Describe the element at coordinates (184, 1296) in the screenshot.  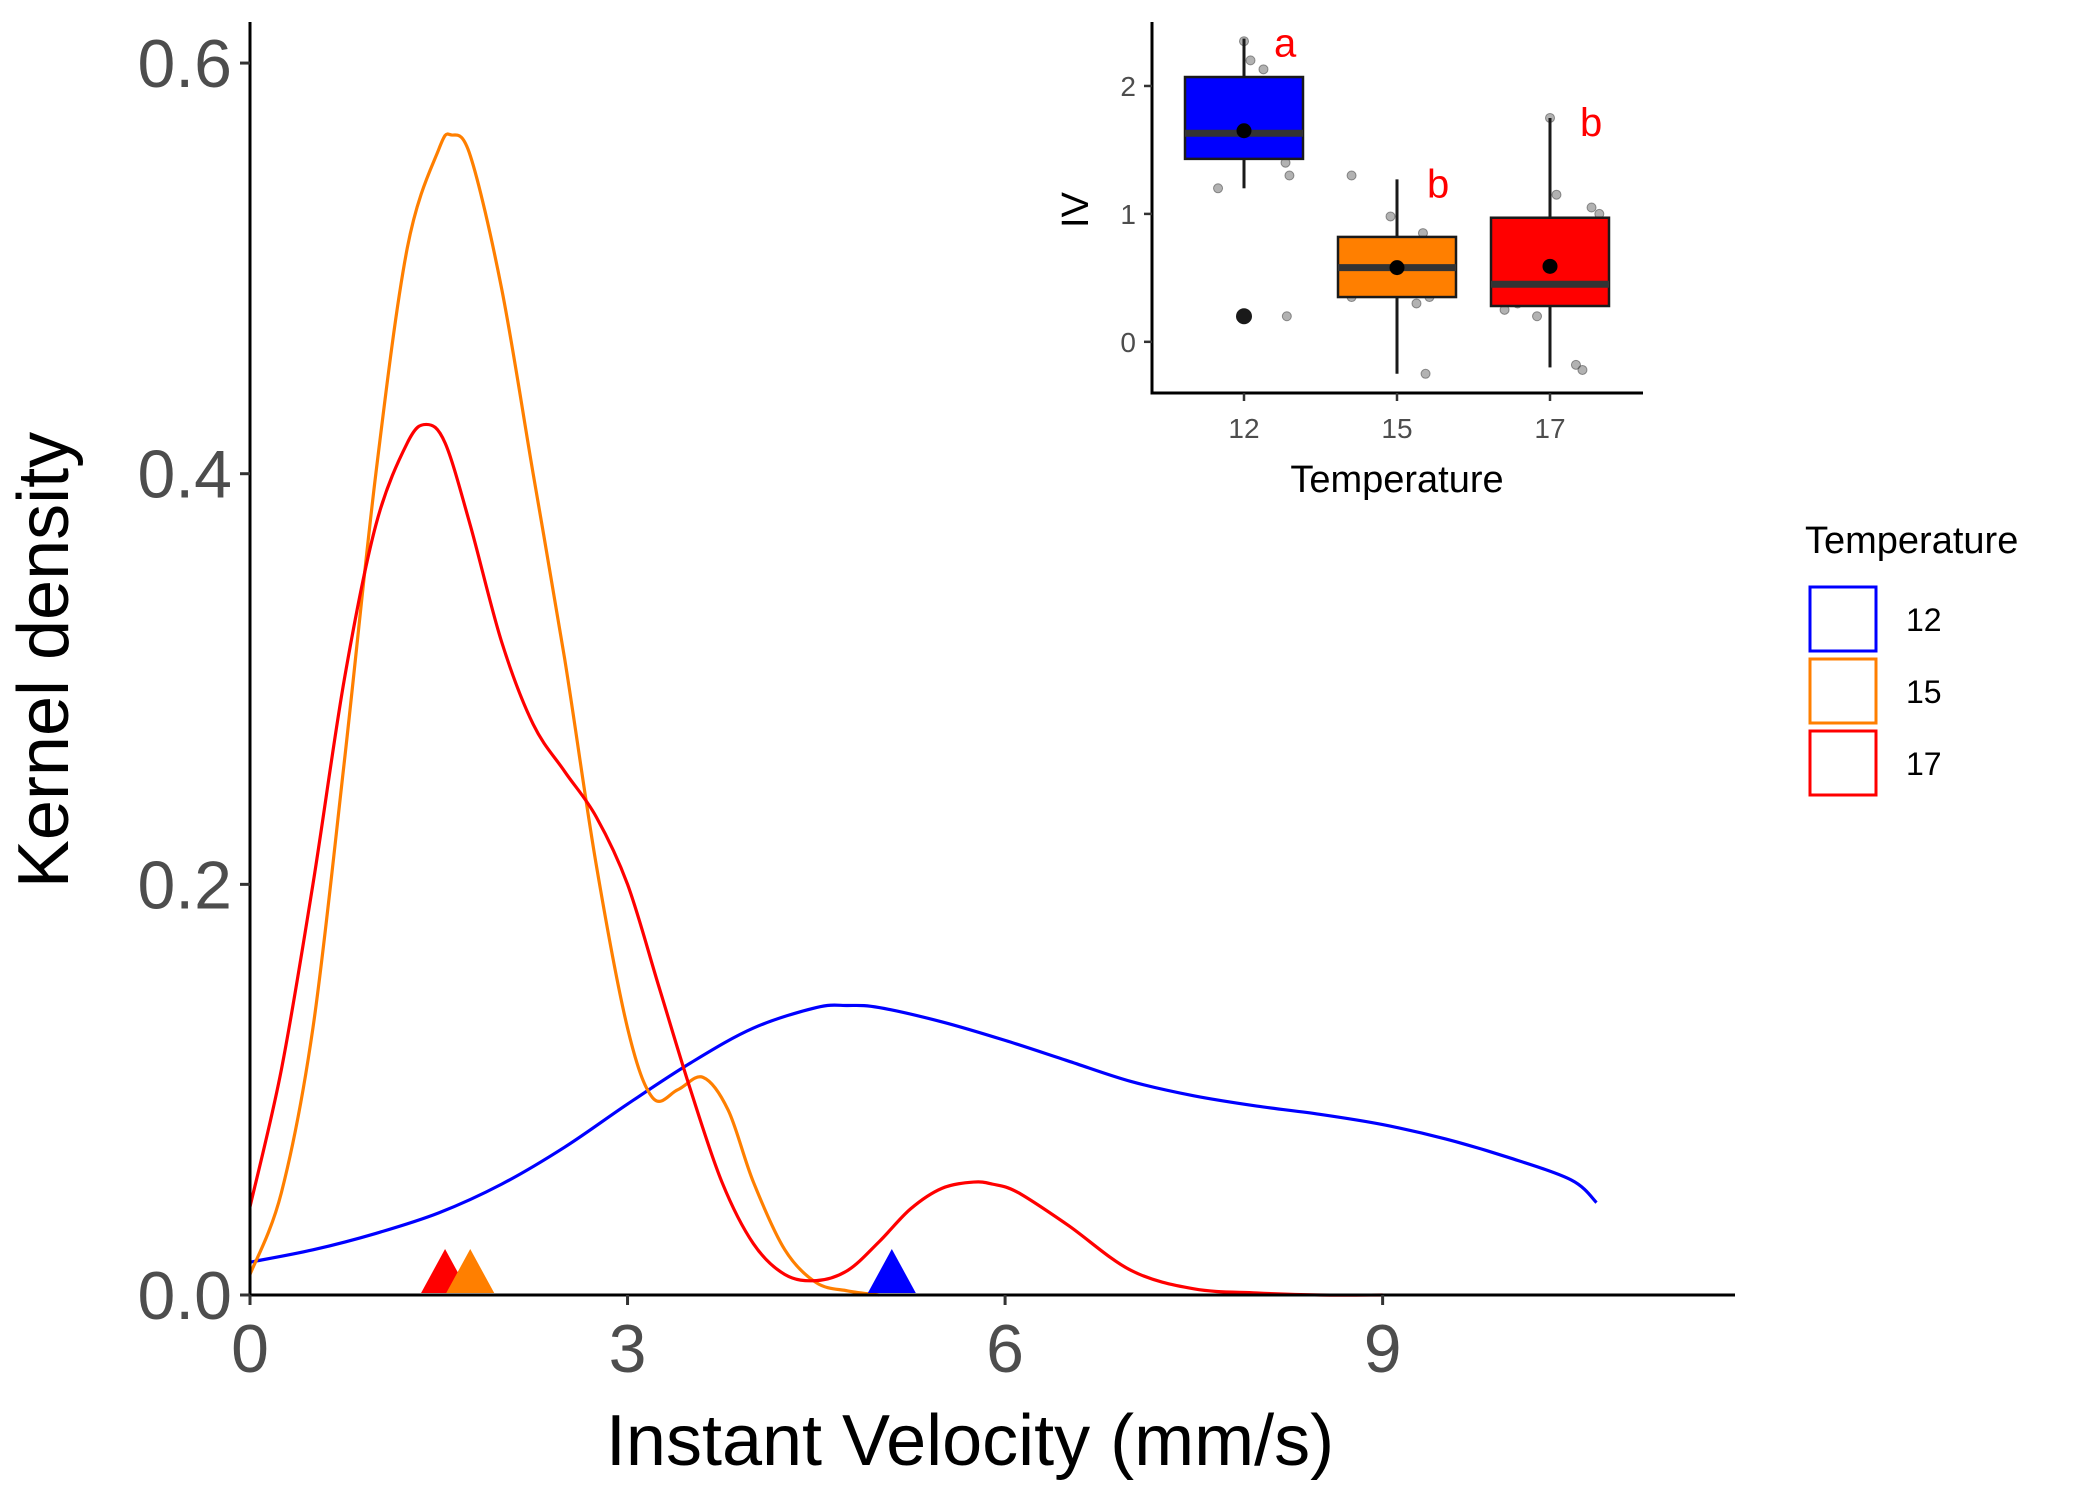
I see `density-y-tick-label: 0.0` at that location.